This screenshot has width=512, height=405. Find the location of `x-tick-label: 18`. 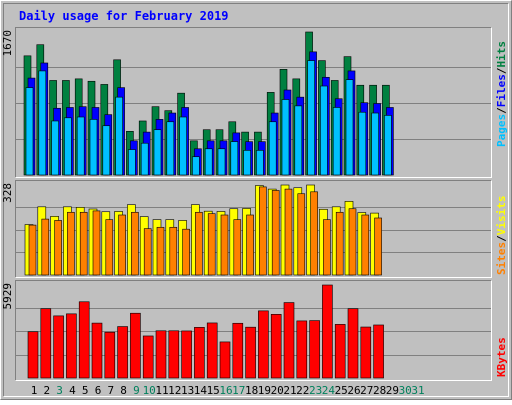

x-tick-label: 18 is located at coordinates (251, 390).